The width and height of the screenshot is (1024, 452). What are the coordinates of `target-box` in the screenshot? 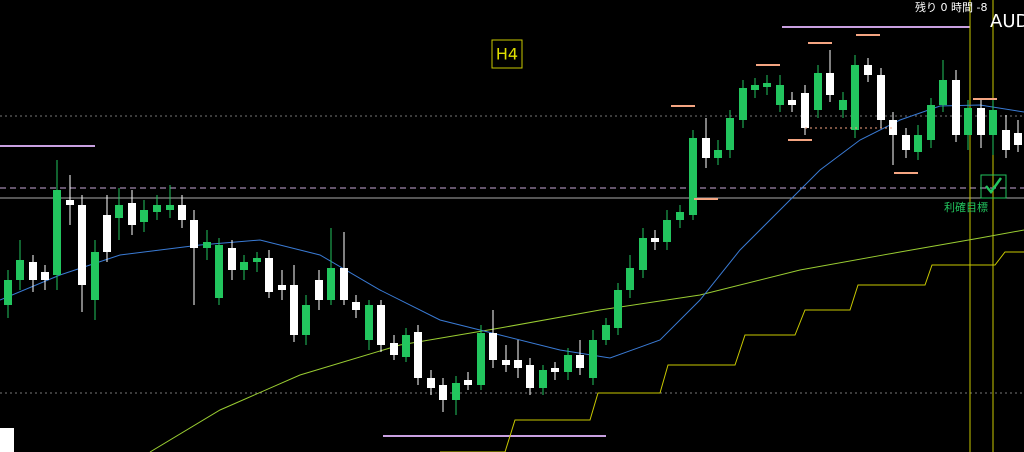 It's located at (993, 186).